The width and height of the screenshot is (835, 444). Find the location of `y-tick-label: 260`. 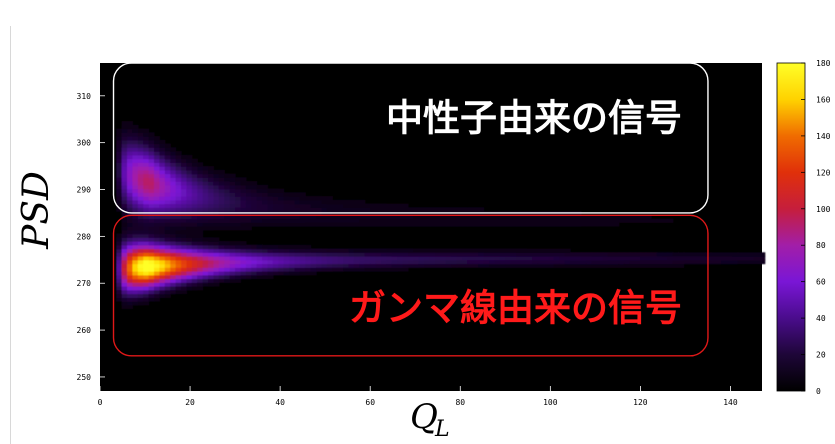

y-tick-label: 260 is located at coordinates (84, 330).